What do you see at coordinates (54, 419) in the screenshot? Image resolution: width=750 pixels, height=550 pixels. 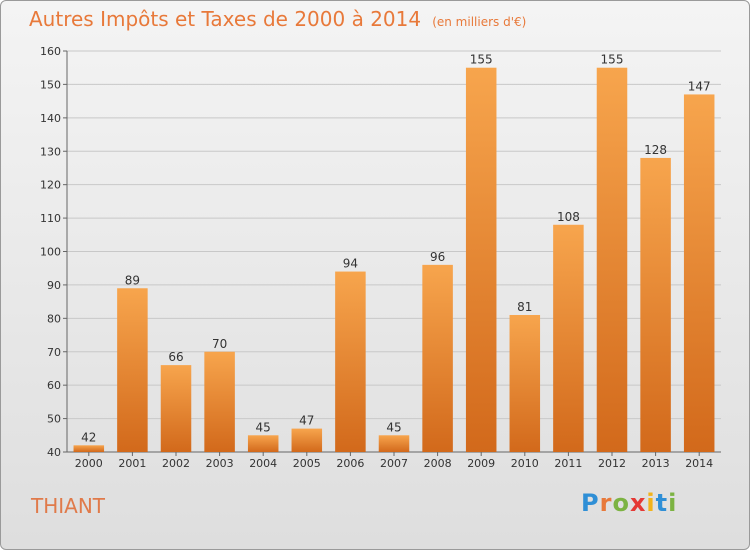 I see `y-tick-label: 50` at bounding box center [54, 419].